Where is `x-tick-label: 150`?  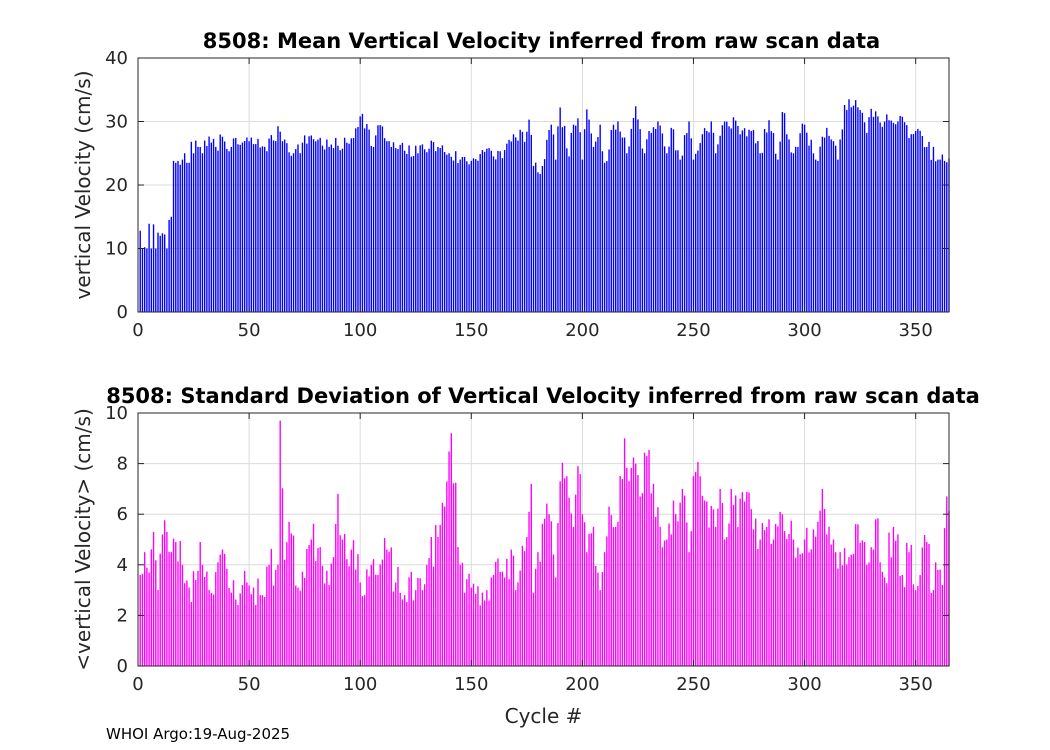
x-tick-label: 150 is located at coordinates (471, 684).